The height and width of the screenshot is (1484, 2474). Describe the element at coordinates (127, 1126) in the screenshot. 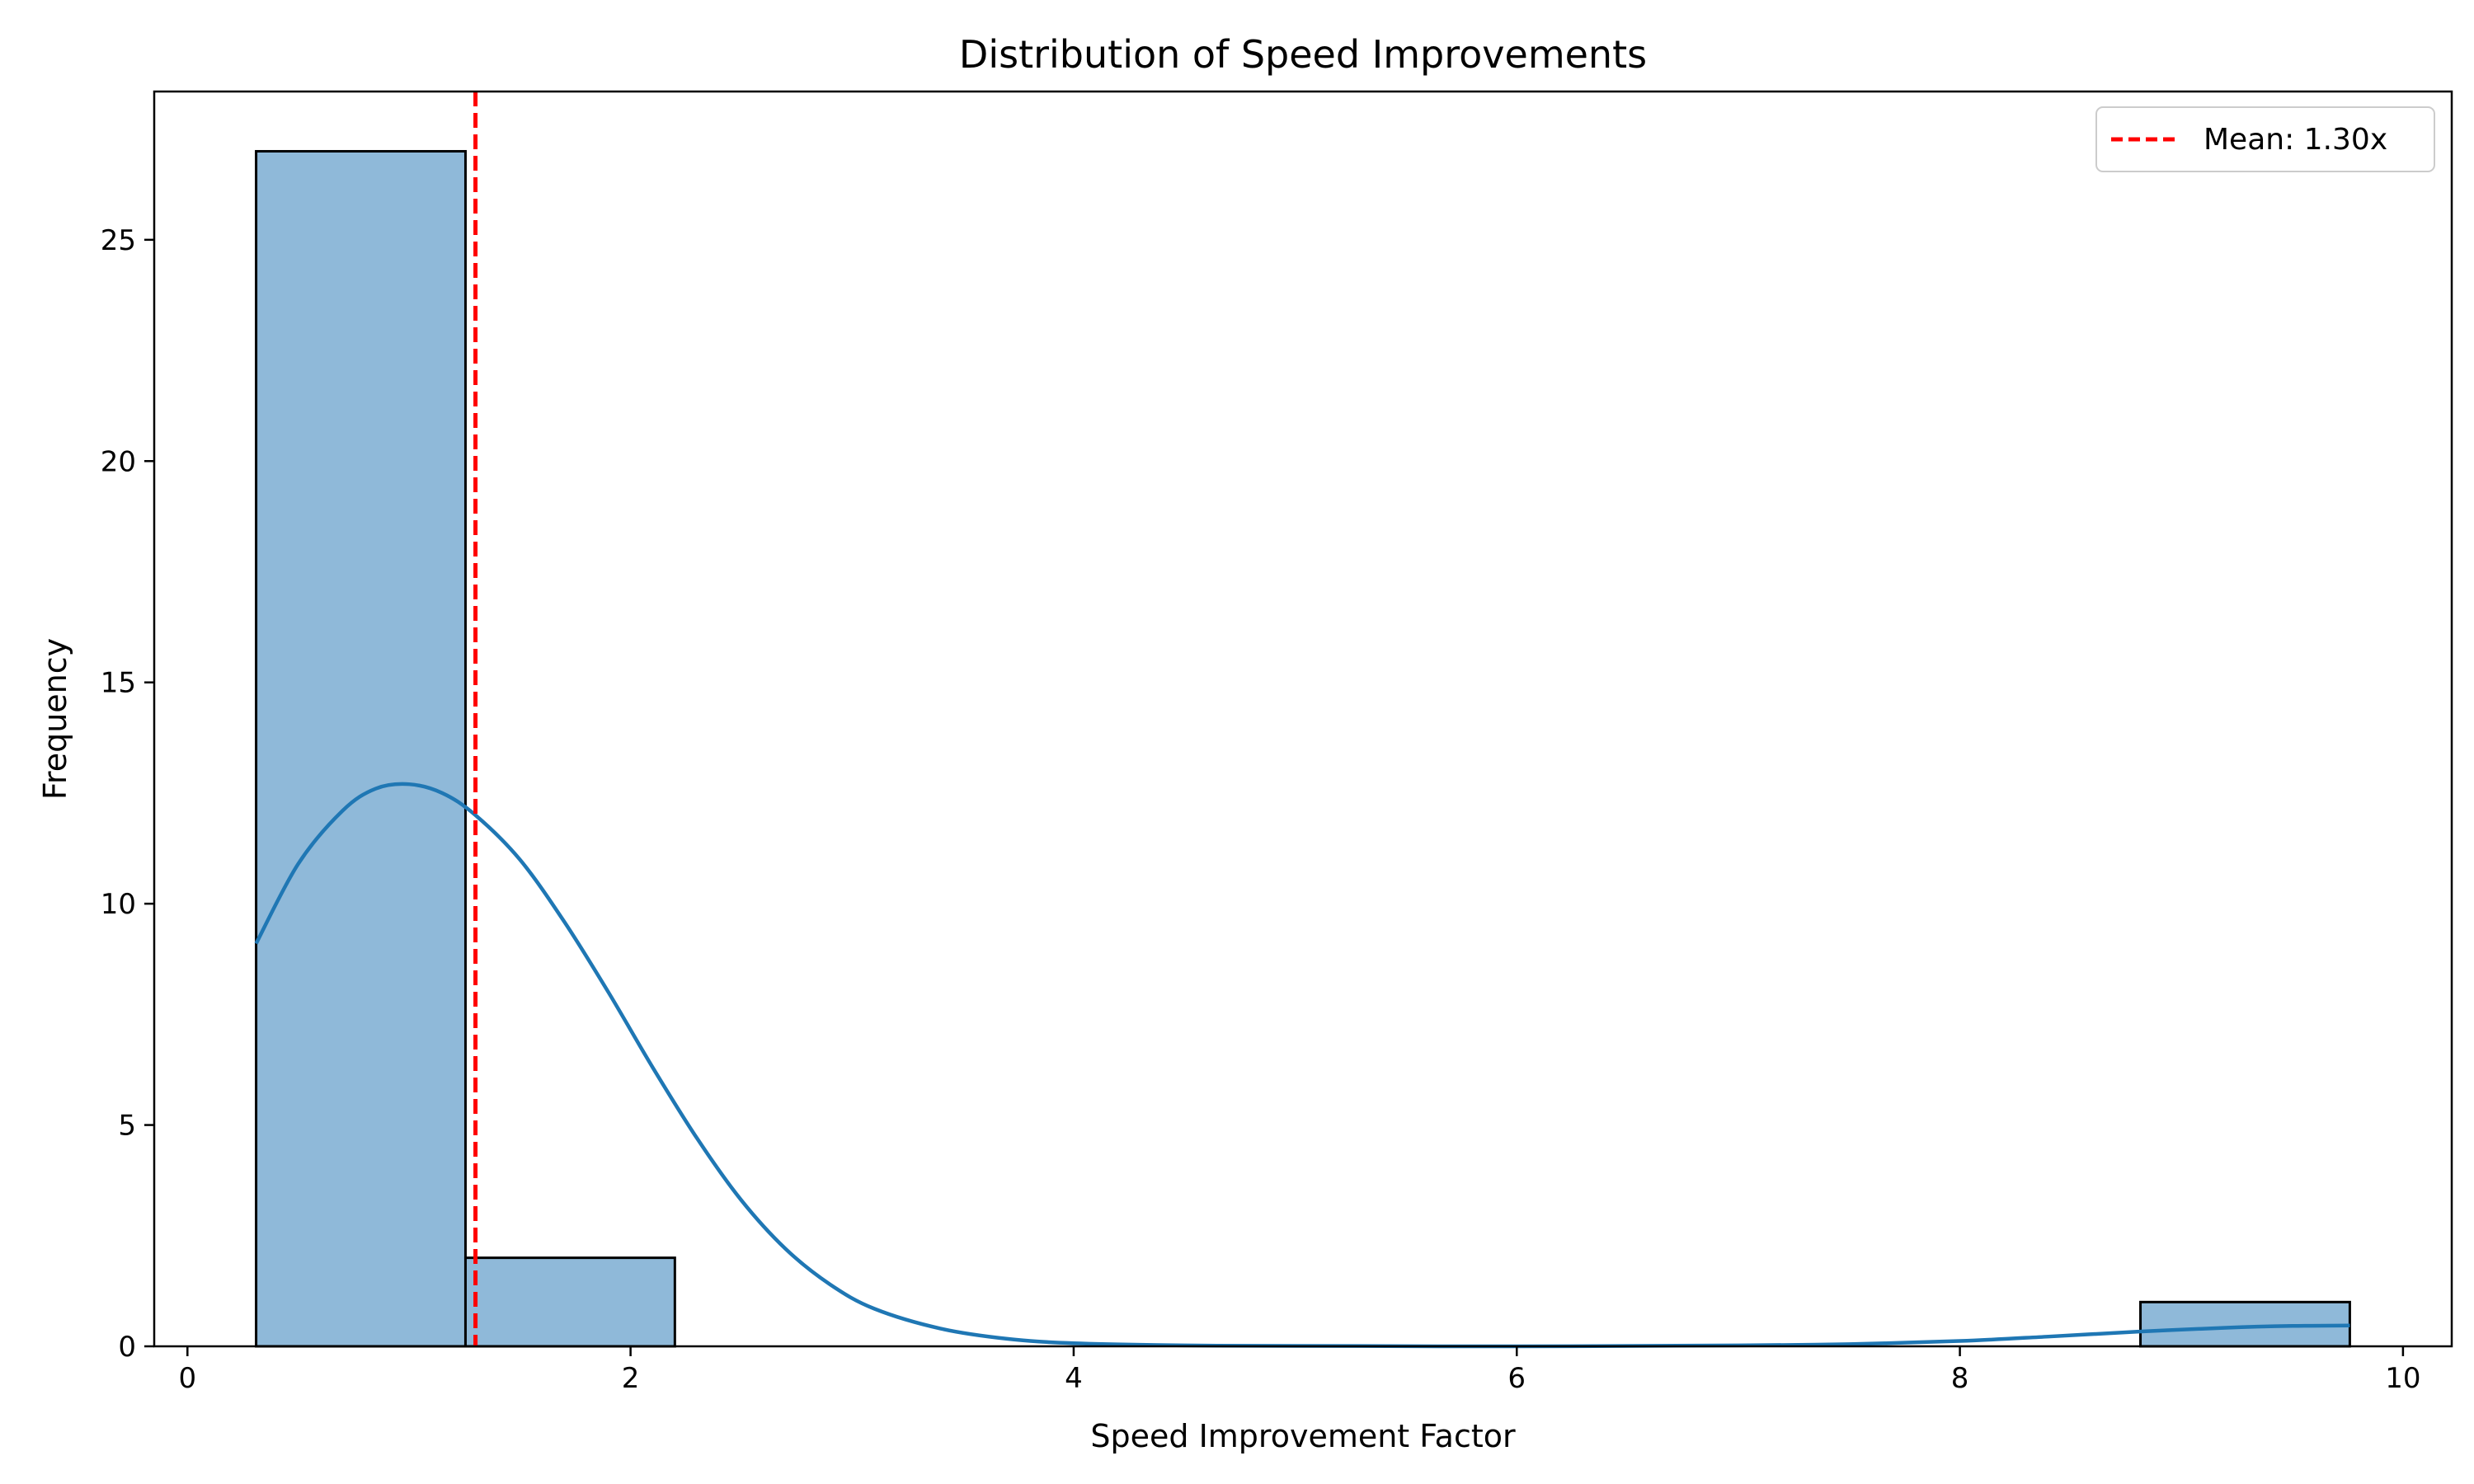

I see `y-tick-label: 5` at that location.